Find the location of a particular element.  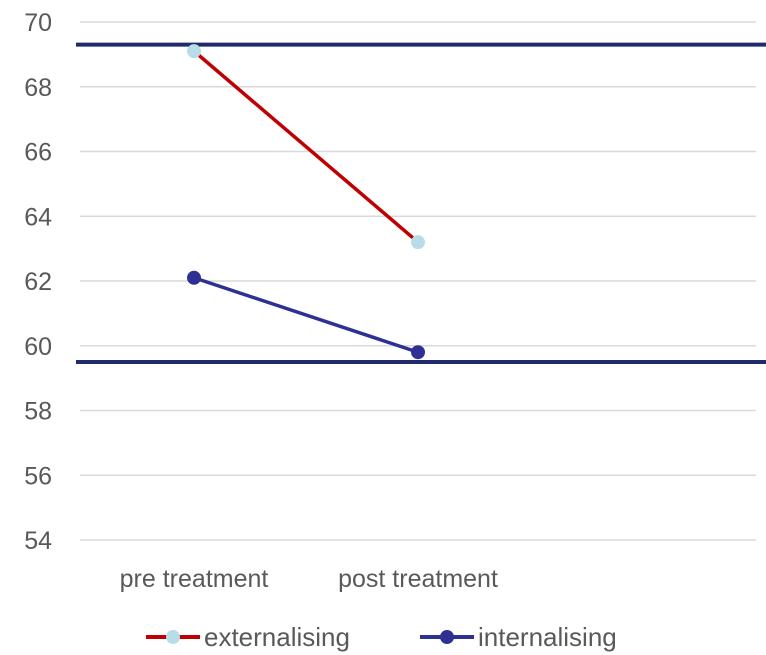

y-tick-label: 62 is located at coordinates (38, 282).